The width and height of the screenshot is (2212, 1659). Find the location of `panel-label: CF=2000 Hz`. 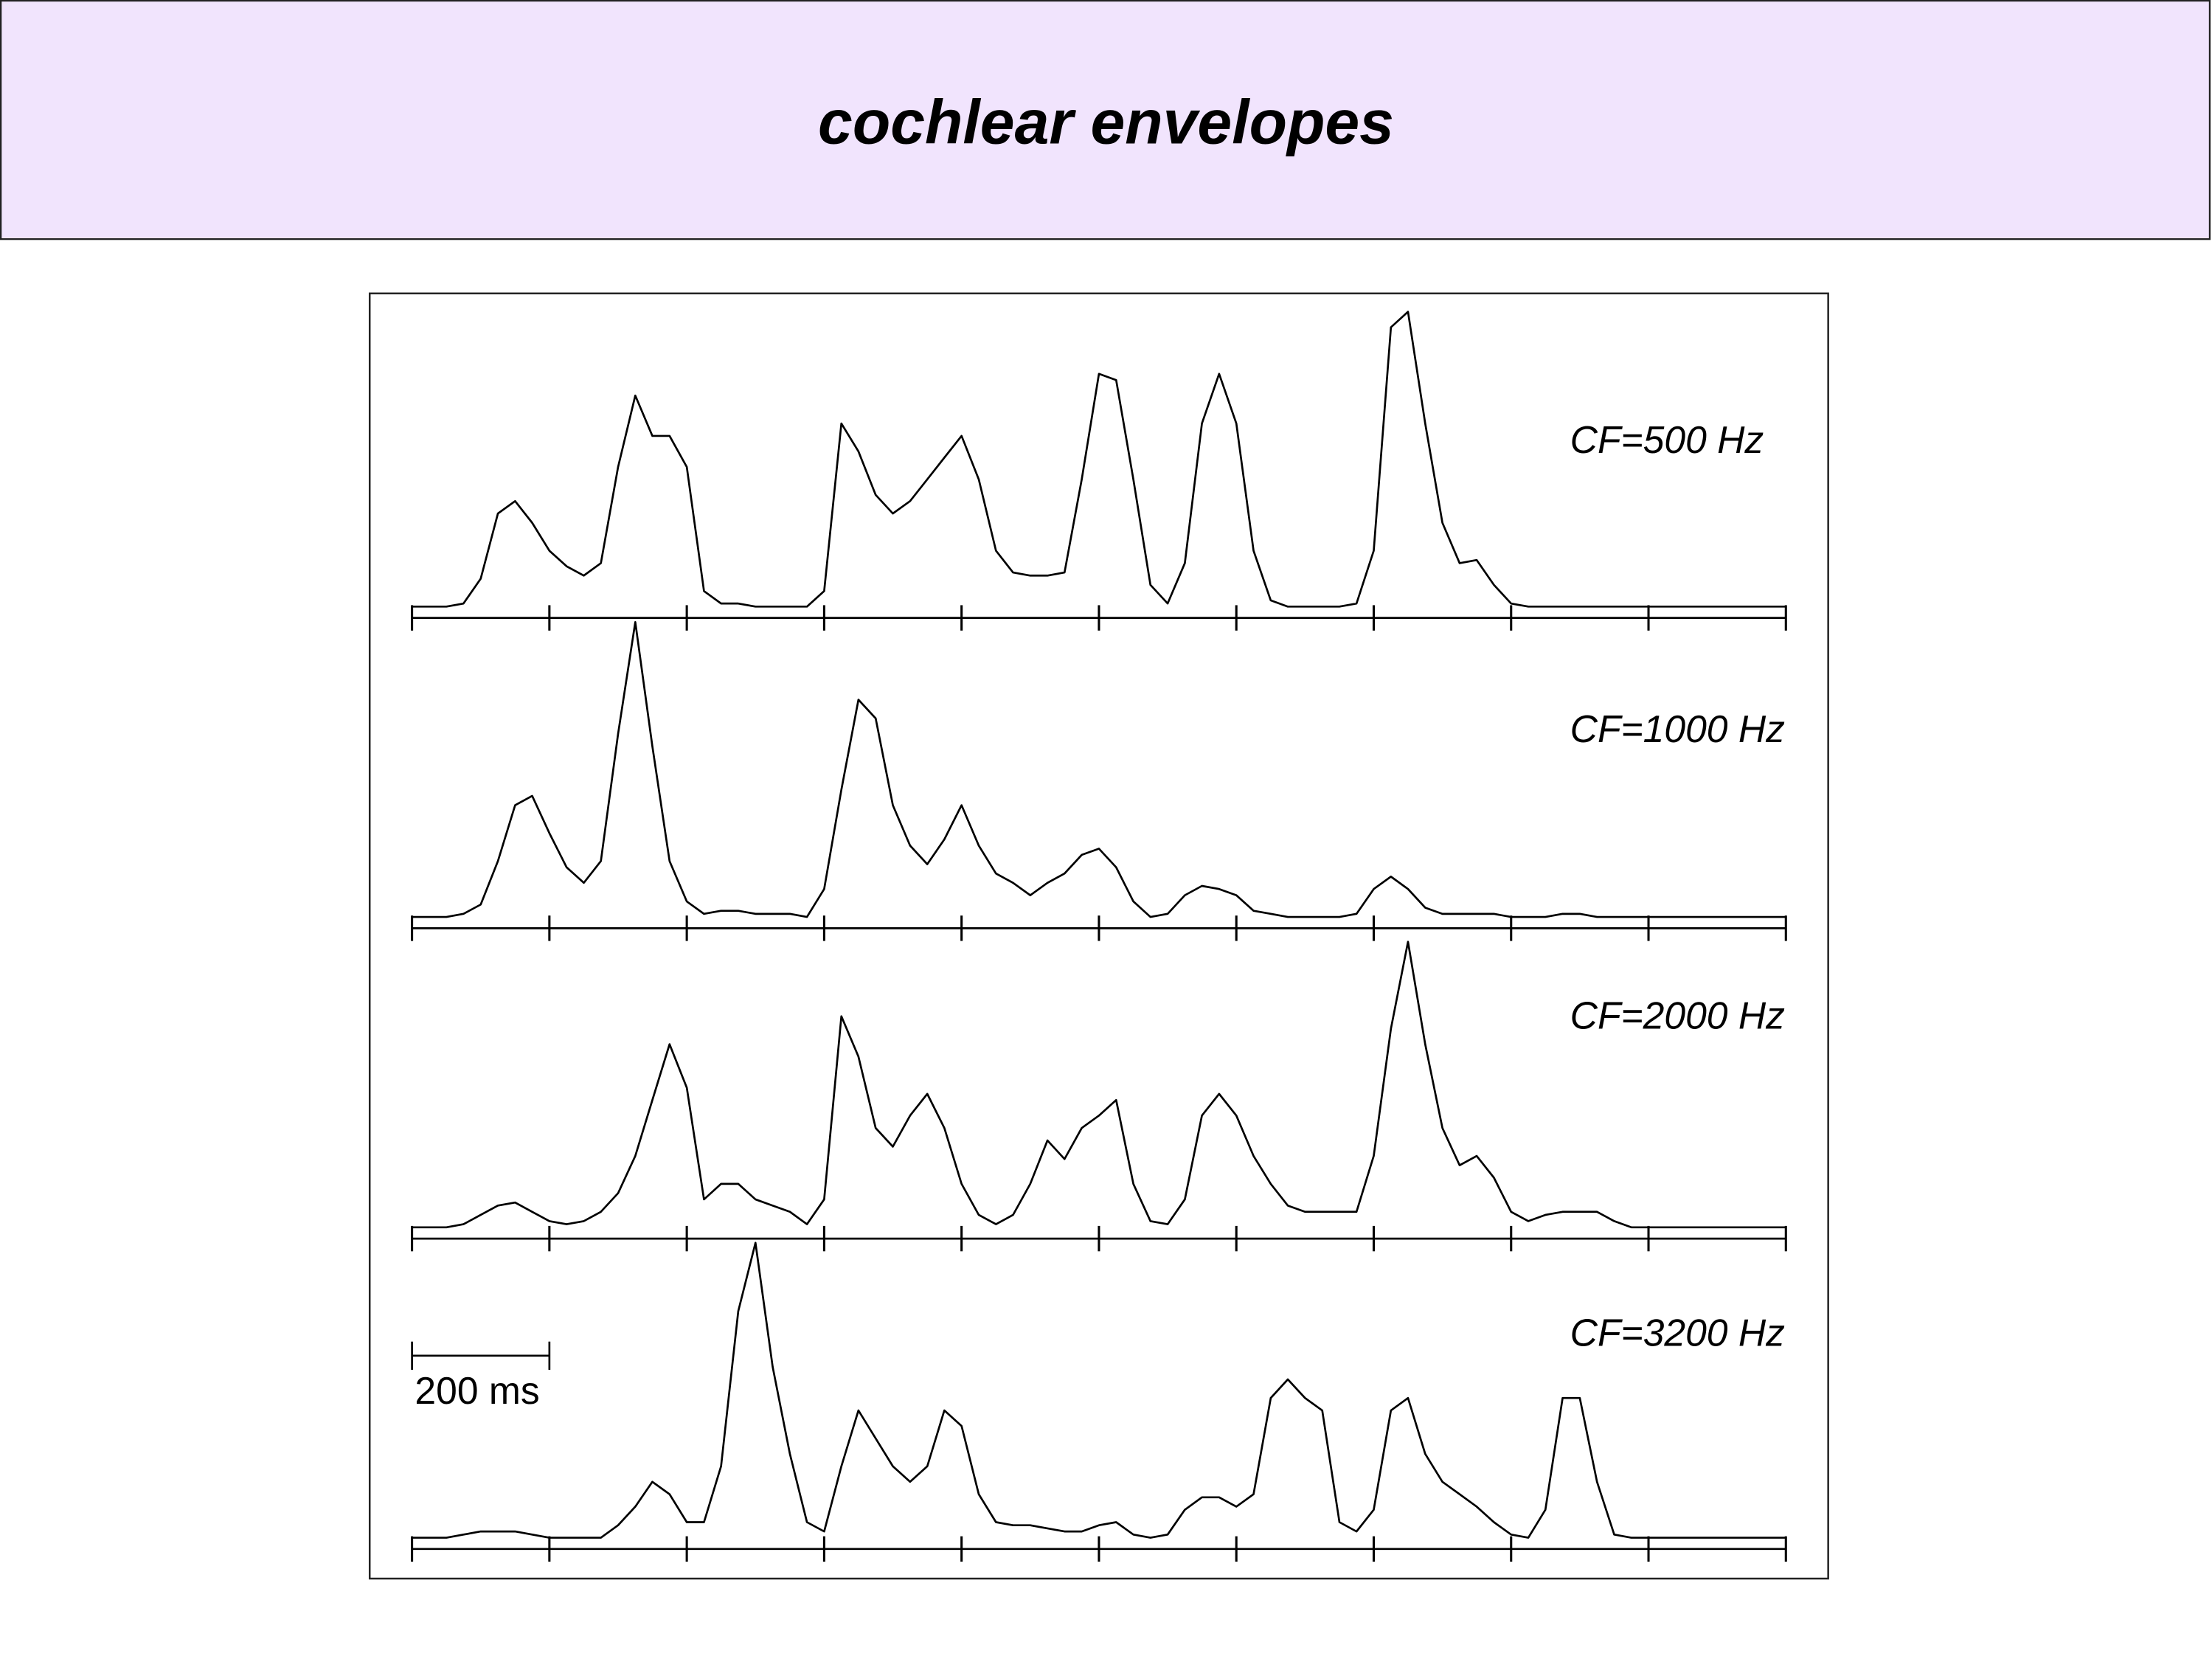

panel-label: CF=2000 Hz is located at coordinates (1678, 1015).